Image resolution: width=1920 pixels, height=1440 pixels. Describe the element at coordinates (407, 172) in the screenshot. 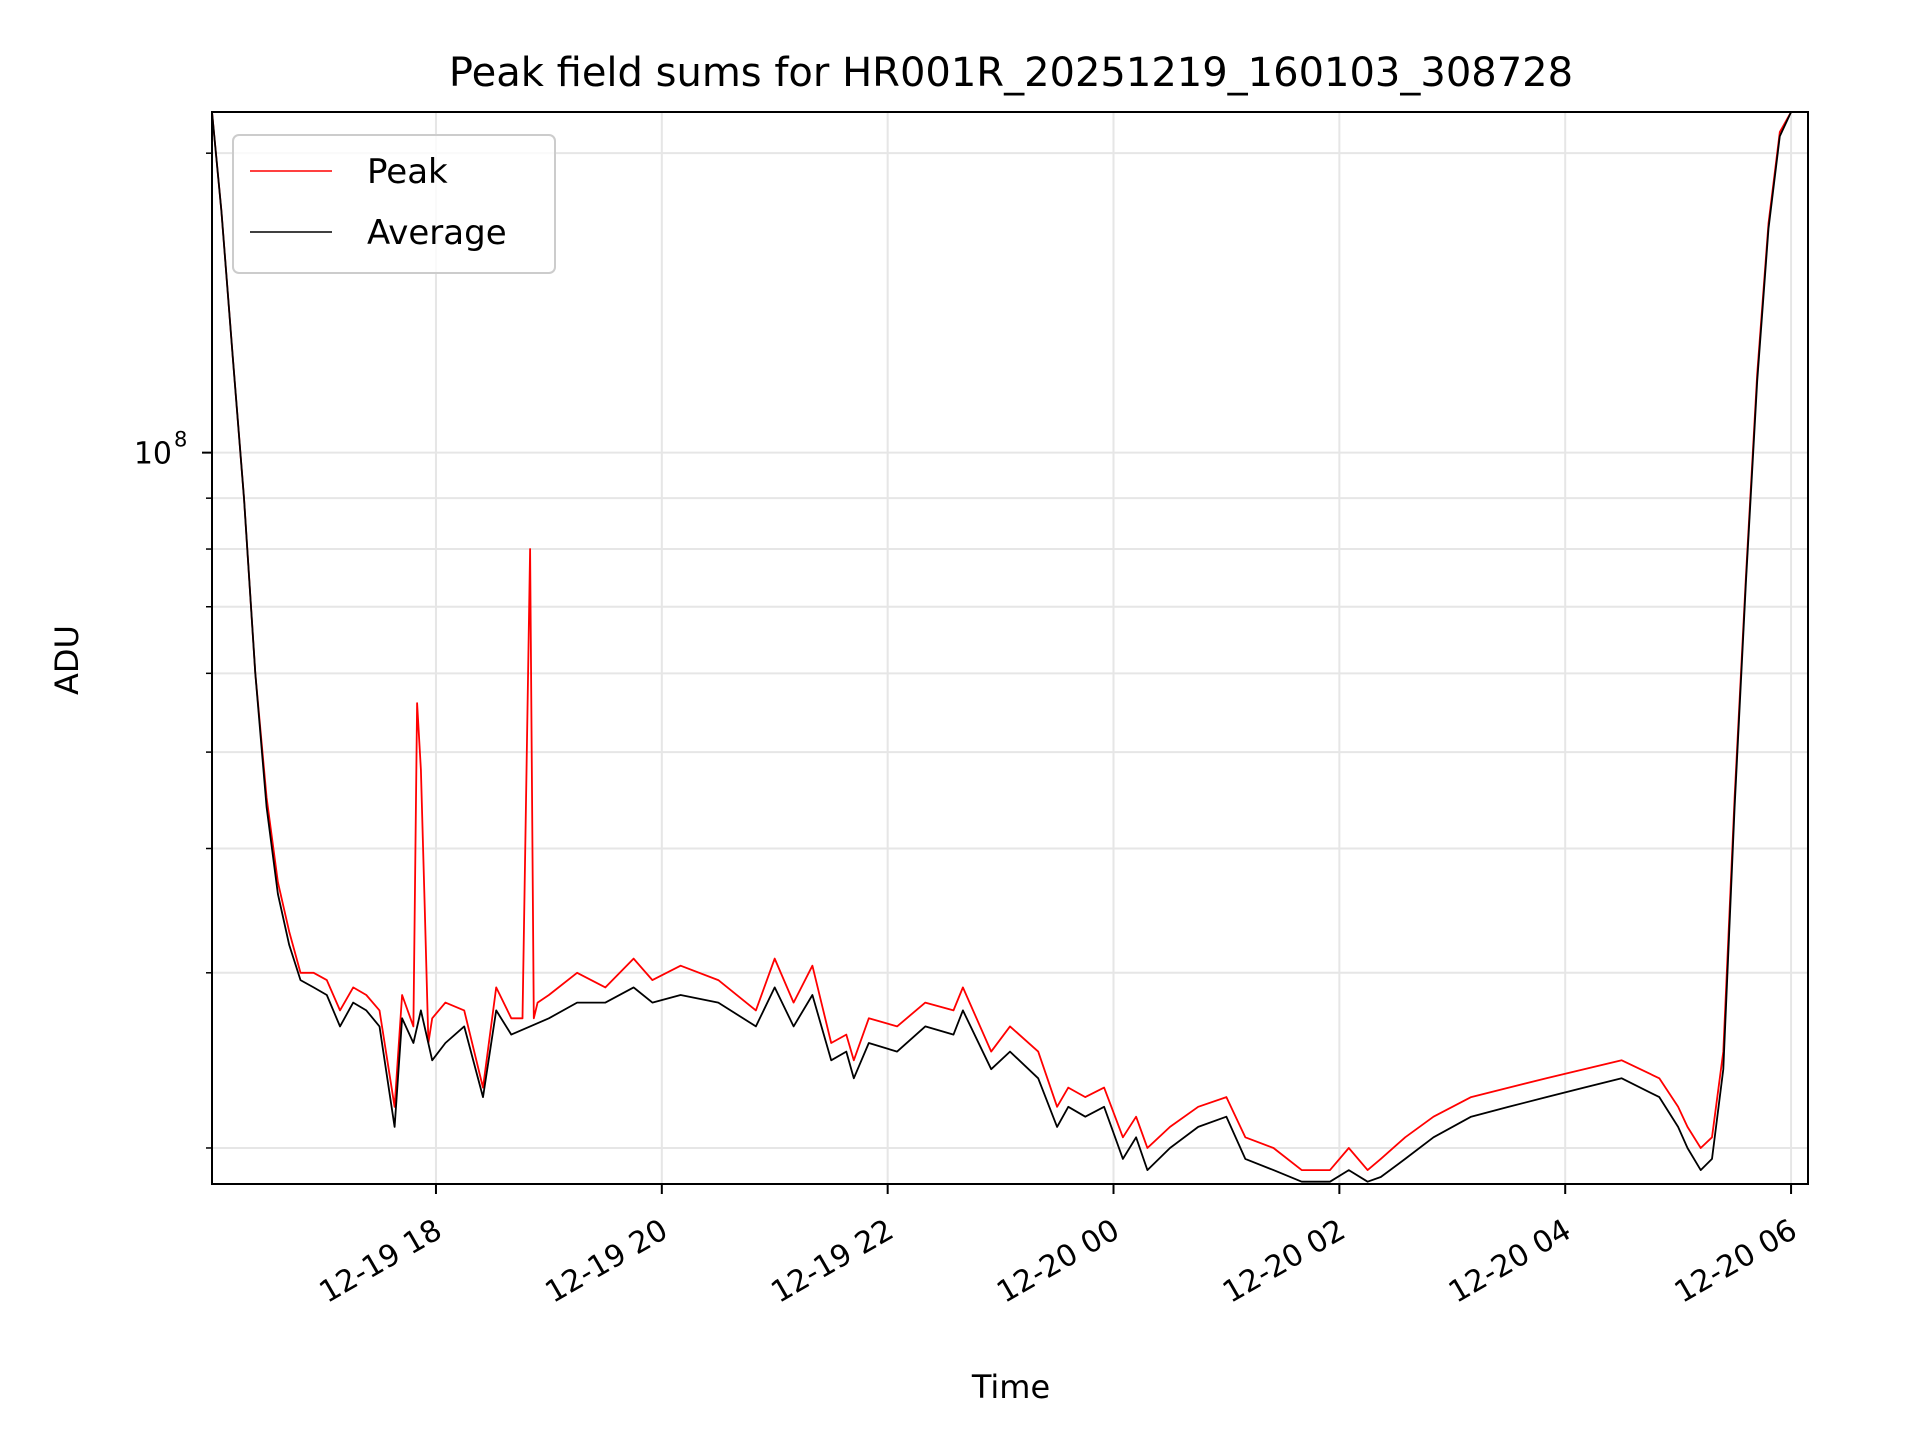

I see `legend-label-peak: Peak` at that location.